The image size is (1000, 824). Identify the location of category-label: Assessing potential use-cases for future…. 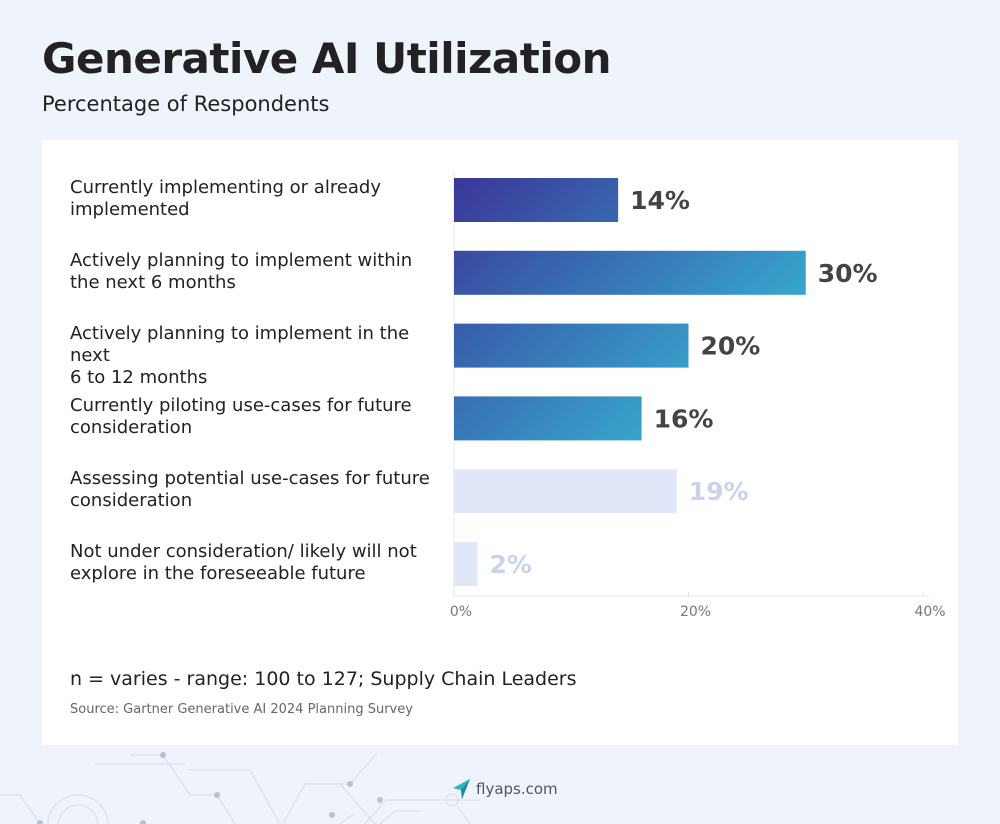
(260, 490).